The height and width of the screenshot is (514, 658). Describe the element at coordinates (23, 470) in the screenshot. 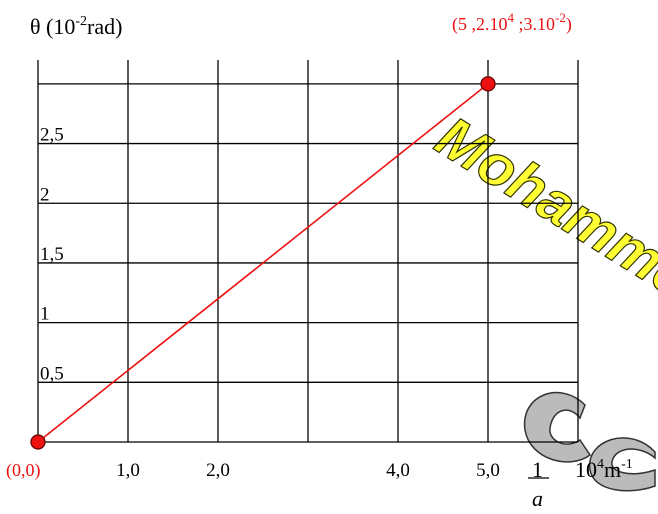

I see `origin-point-label: (0,0)` at that location.